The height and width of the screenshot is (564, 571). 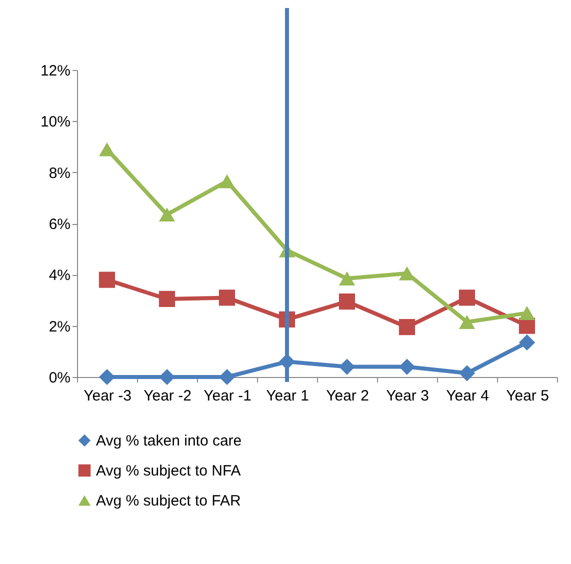 What do you see at coordinates (59, 378) in the screenshot?
I see `y-tick-label: 0%` at bounding box center [59, 378].